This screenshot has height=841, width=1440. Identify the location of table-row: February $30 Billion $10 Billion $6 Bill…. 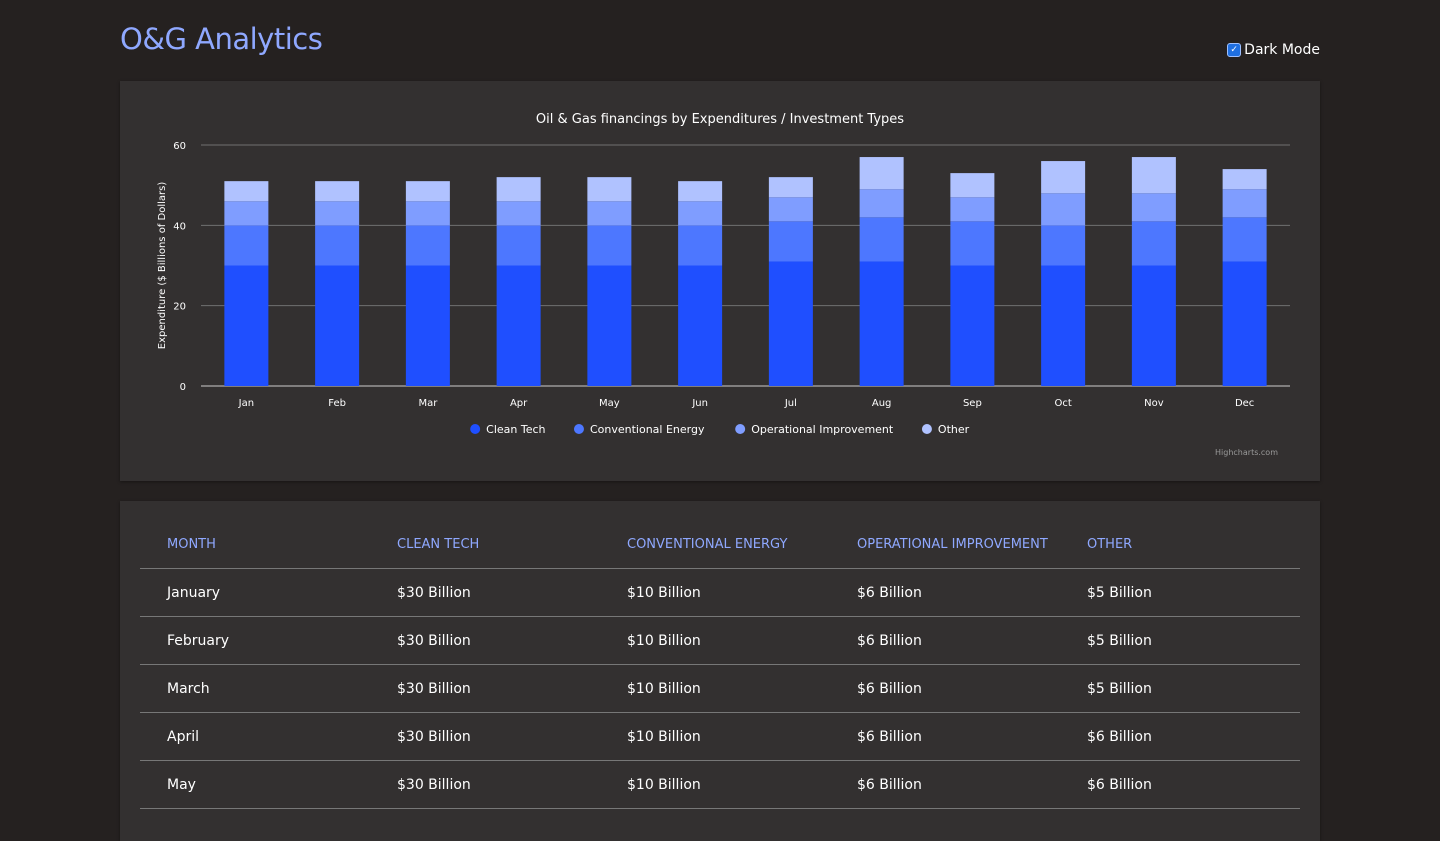
(720, 640).